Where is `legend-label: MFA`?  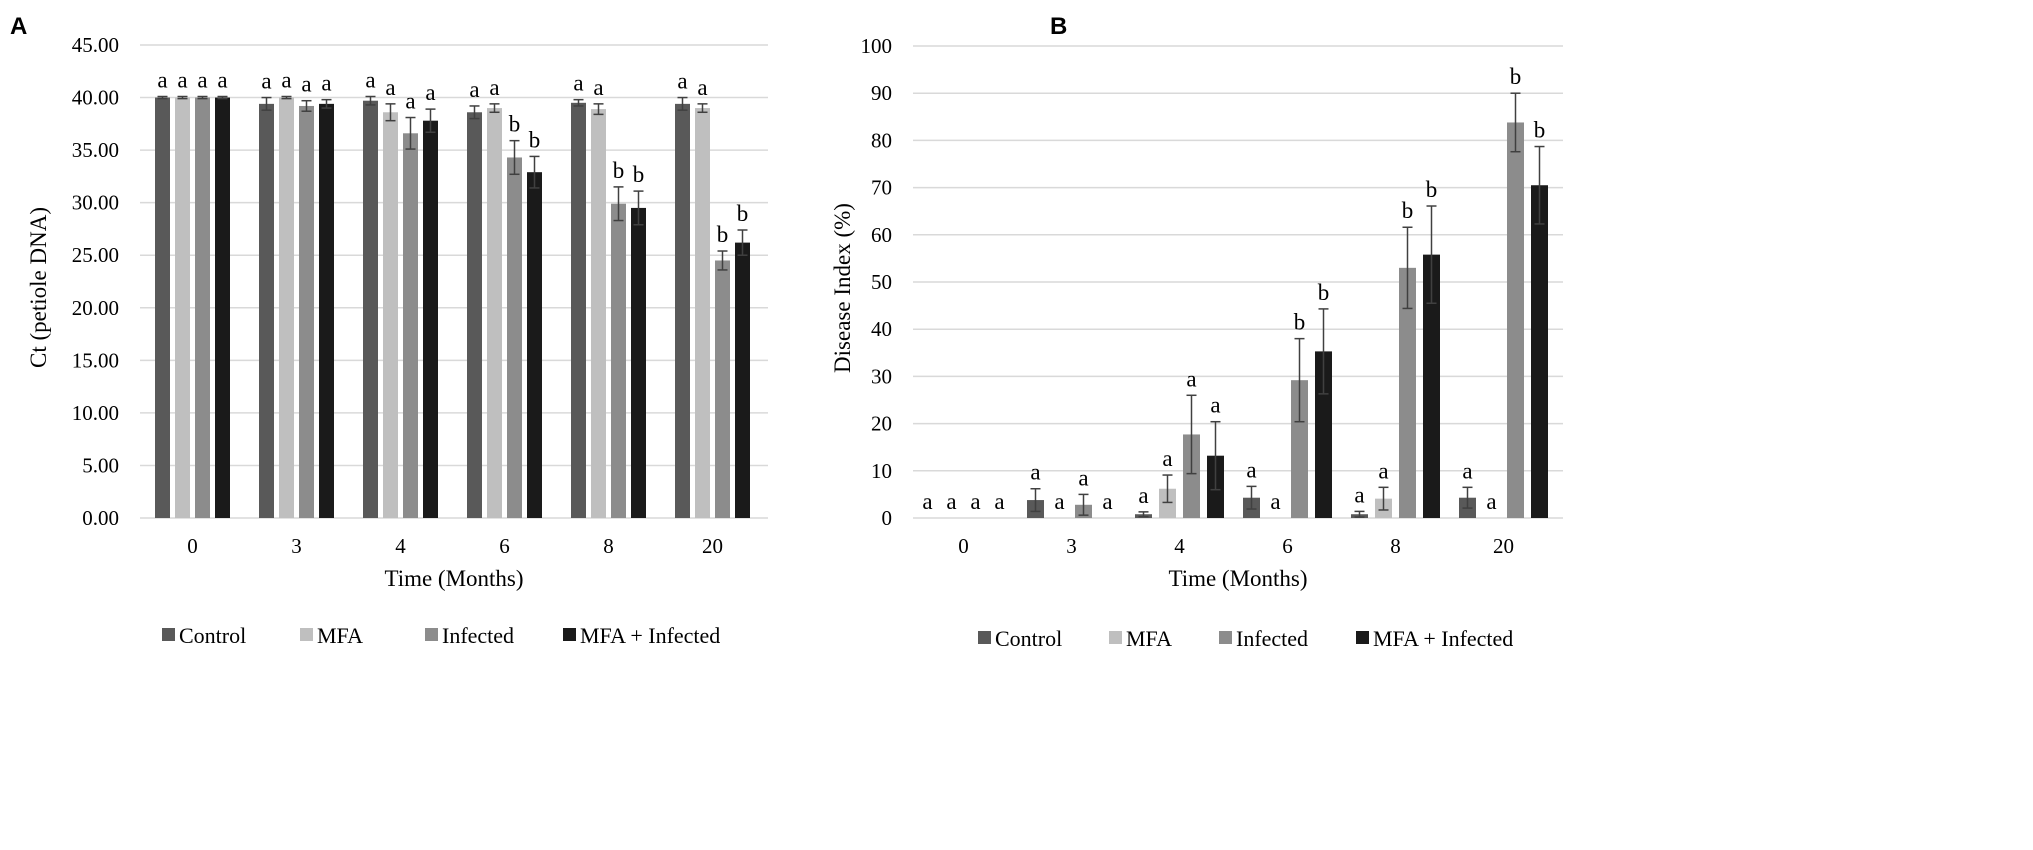
legend-label: MFA is located at coordinates (1149, 638).